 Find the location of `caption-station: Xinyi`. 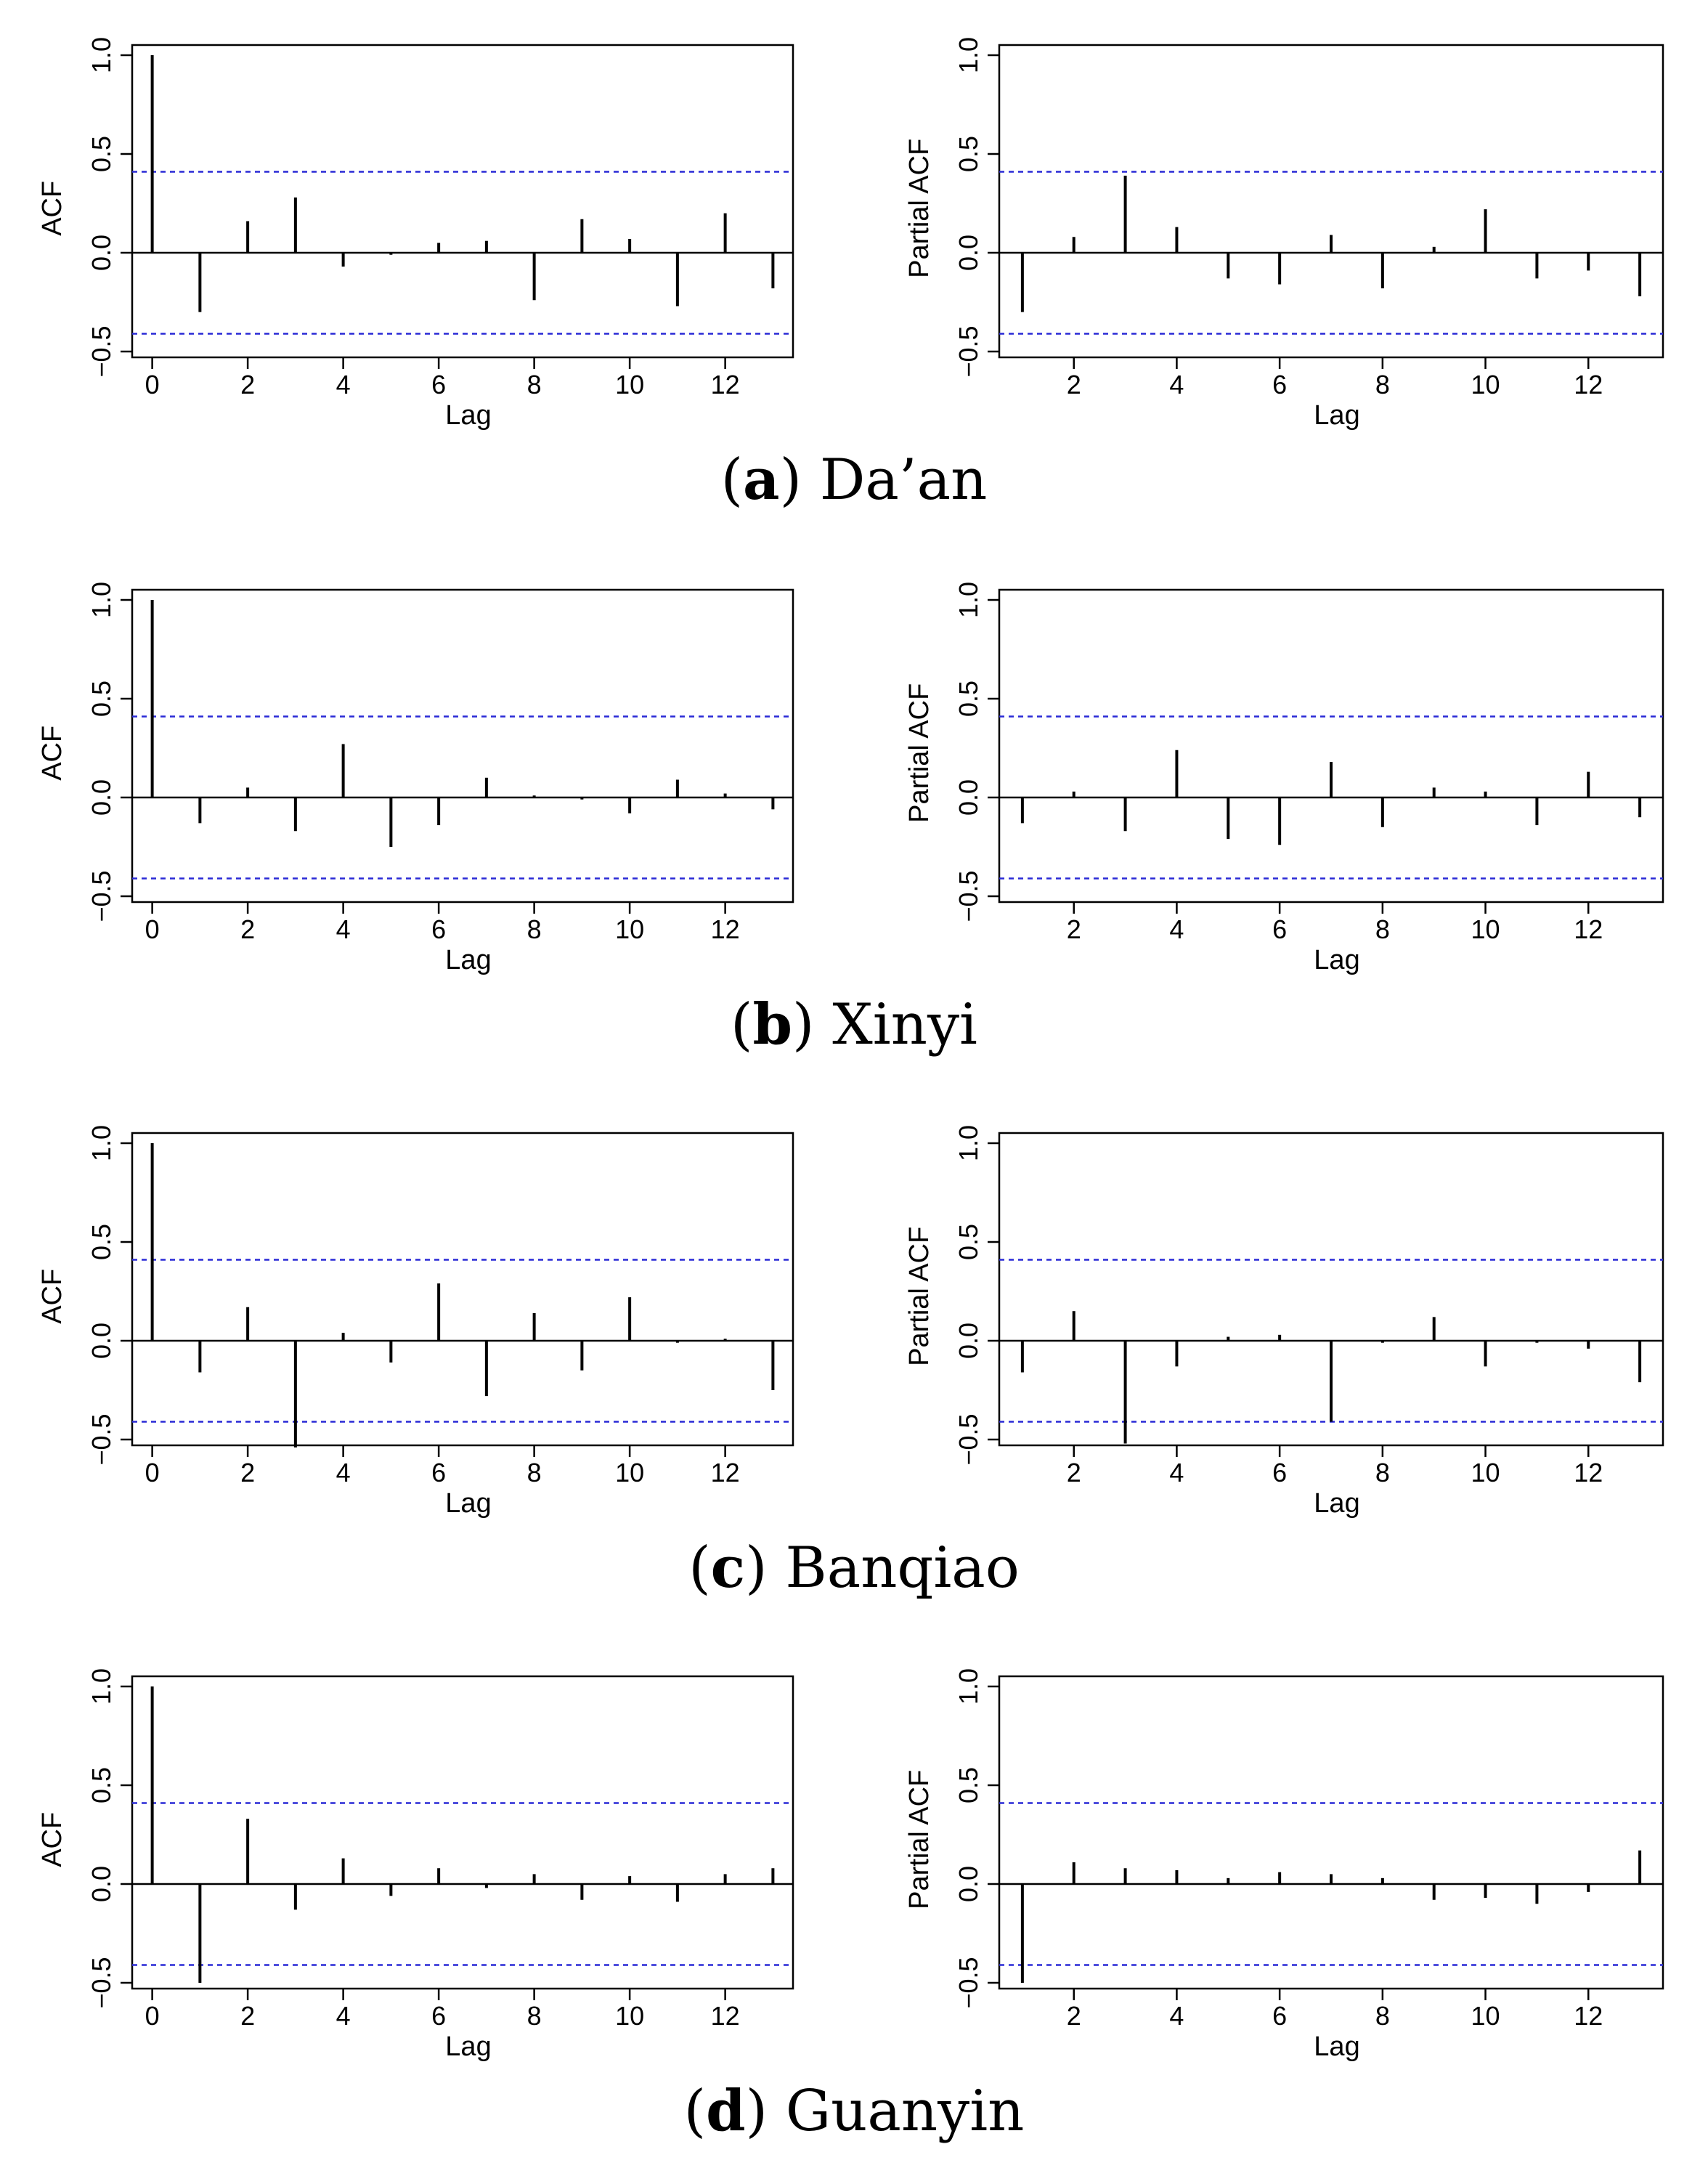

caption-station: Xinyi is located at coordinates (904, 1024).